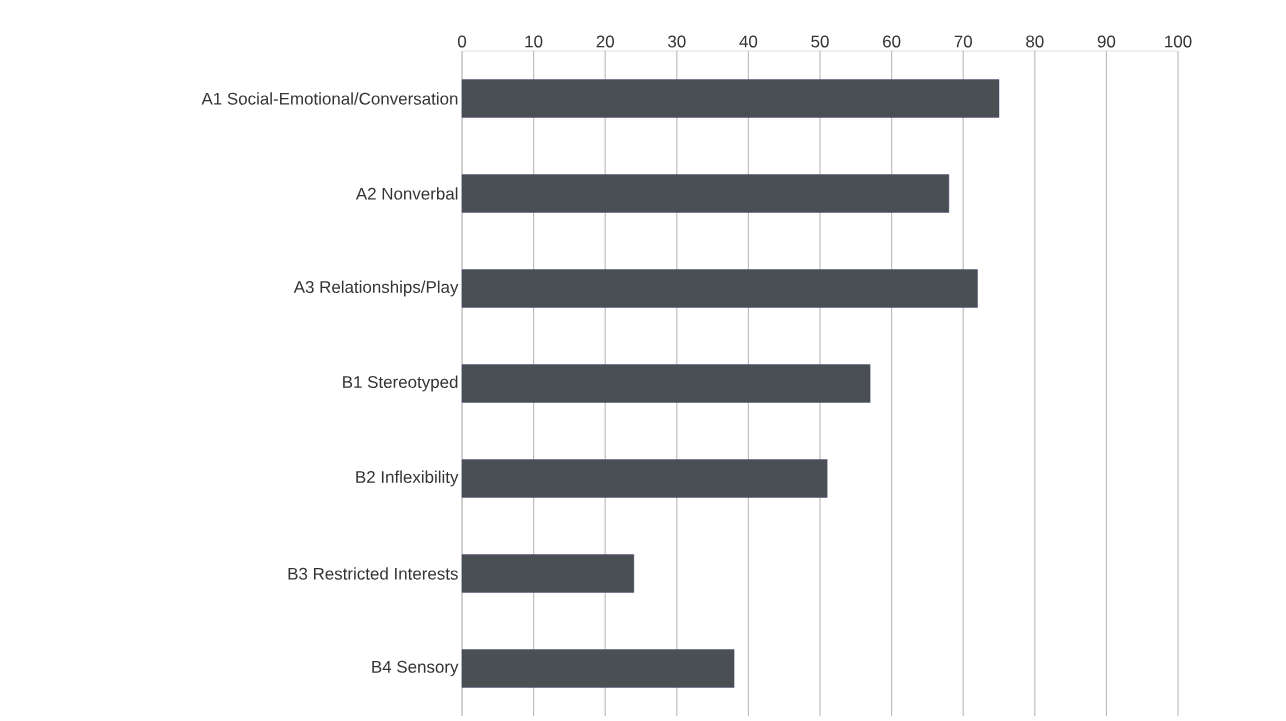 The height and width of the screenshot is (721, 1286). I want to click on x-tick-label: 40, so click(748, 41).